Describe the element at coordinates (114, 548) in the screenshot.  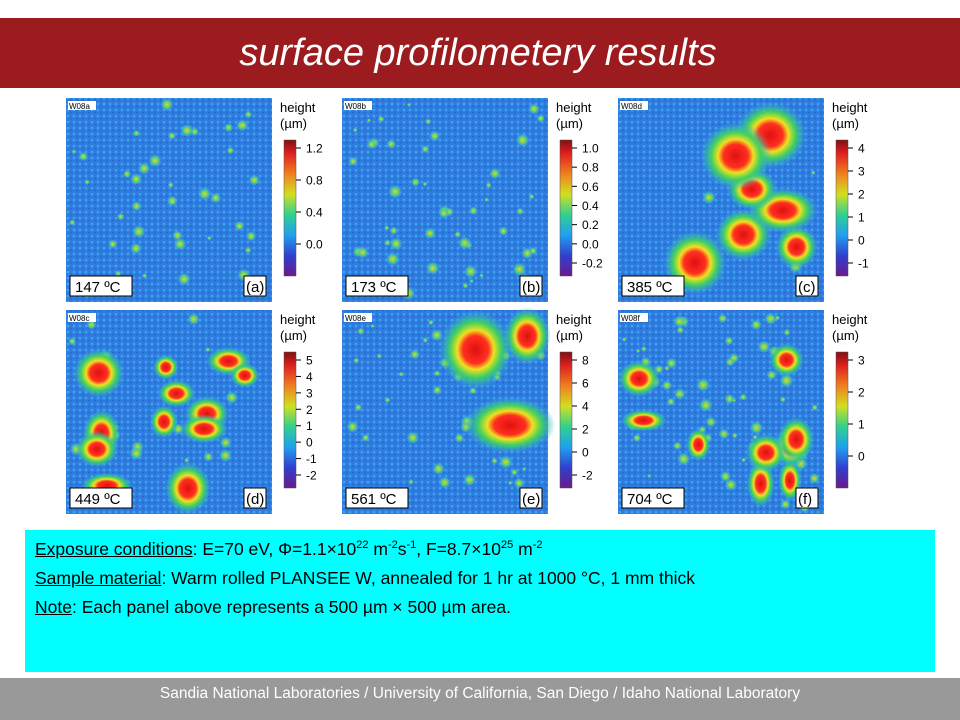
I see `note-label: Exposure conditions` at that location.